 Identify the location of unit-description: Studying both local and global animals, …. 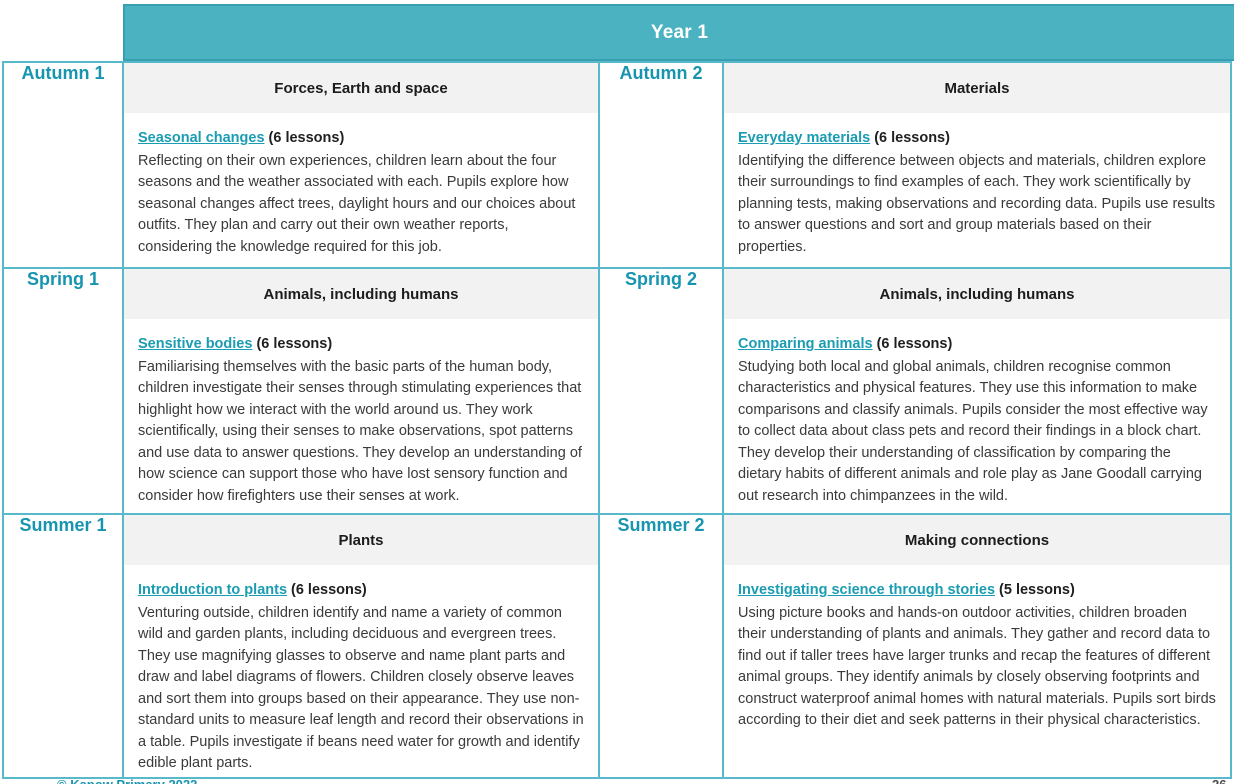
(973, 431).